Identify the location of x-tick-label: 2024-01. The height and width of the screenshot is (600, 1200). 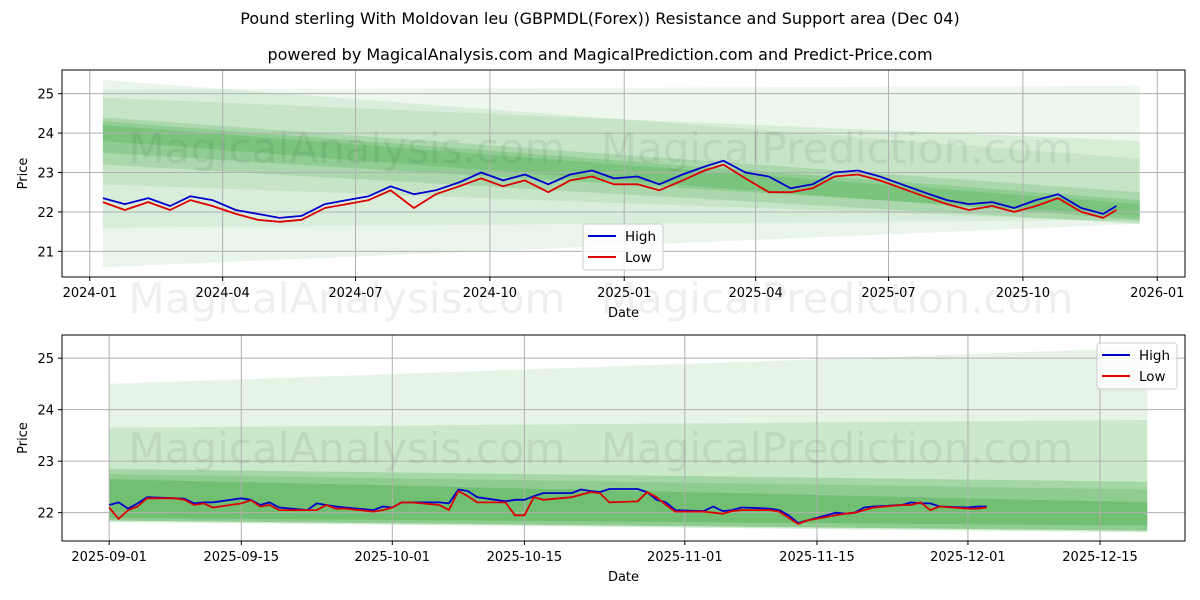
(90, 293).